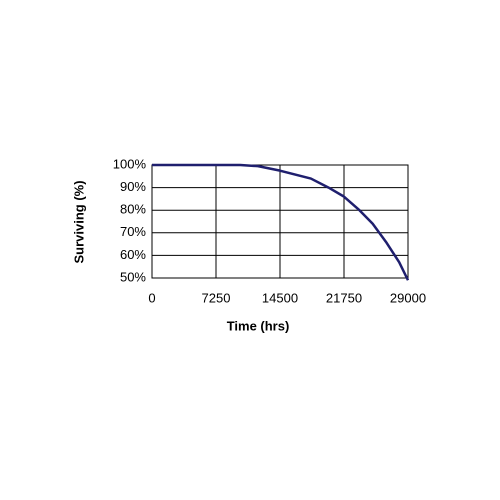  What do you see at coordinates (133, 231) in the screenshot?
I see `y-tick-label: 70%` at bounding box center [133, 231].